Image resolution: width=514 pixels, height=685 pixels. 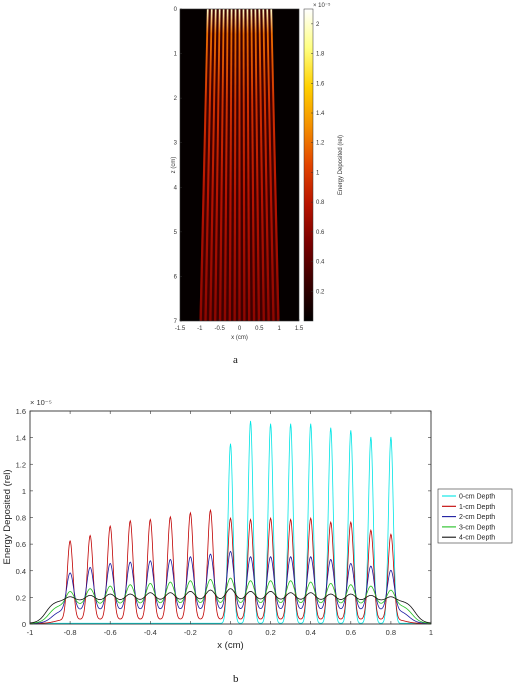 What do you see at coordinates (176, 322) in the screenshot?
I see `heatmap-y-tick-label: 7` at bounding box center [176, 322].